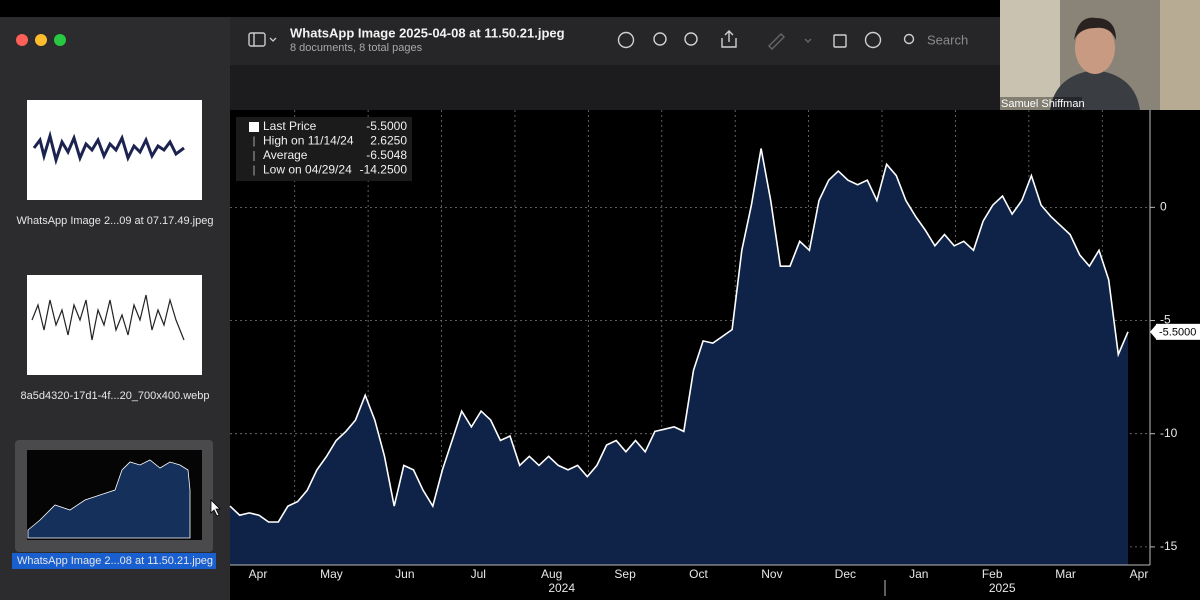 The height and width of the screenshot is (600, 1200). I want to click on rotate-button, so click(840, 41).